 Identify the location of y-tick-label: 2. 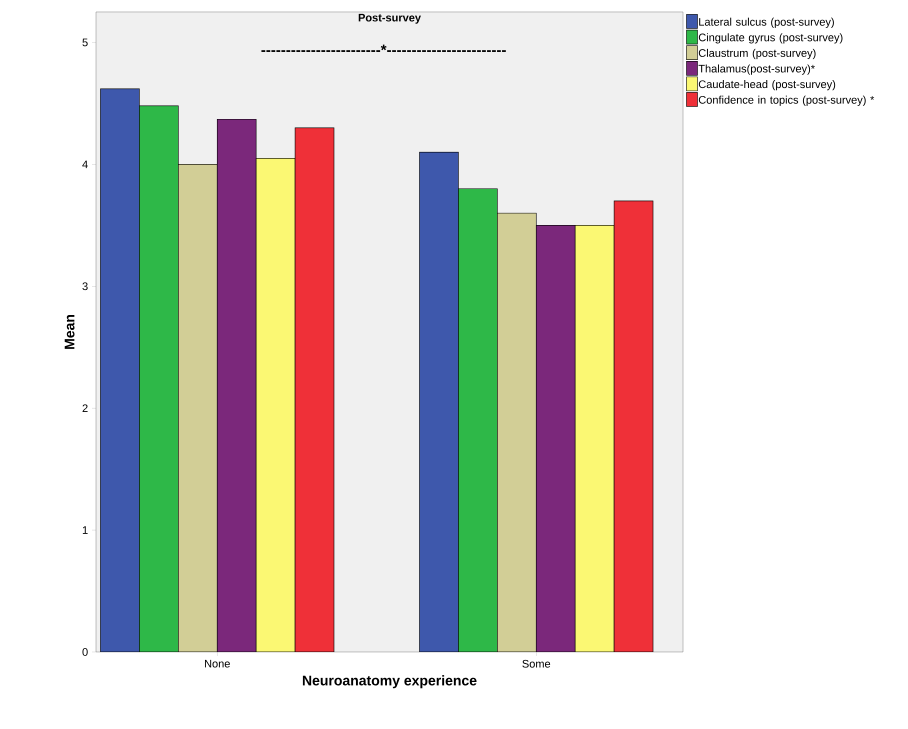
(85, 408).